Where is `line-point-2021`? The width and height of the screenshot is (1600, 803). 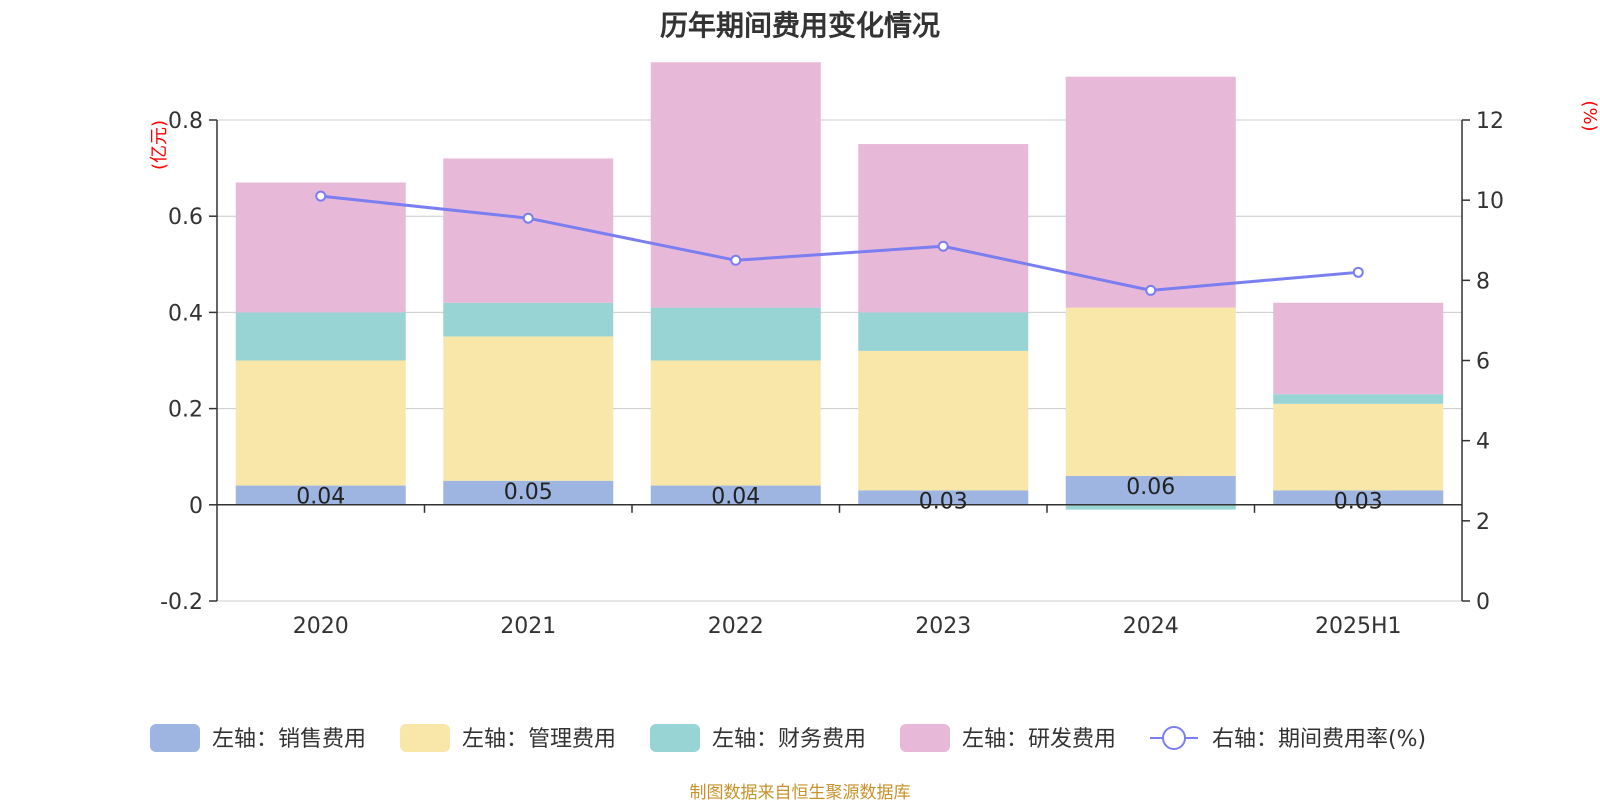
line-point-2021 is located at coordinates (528, 218).